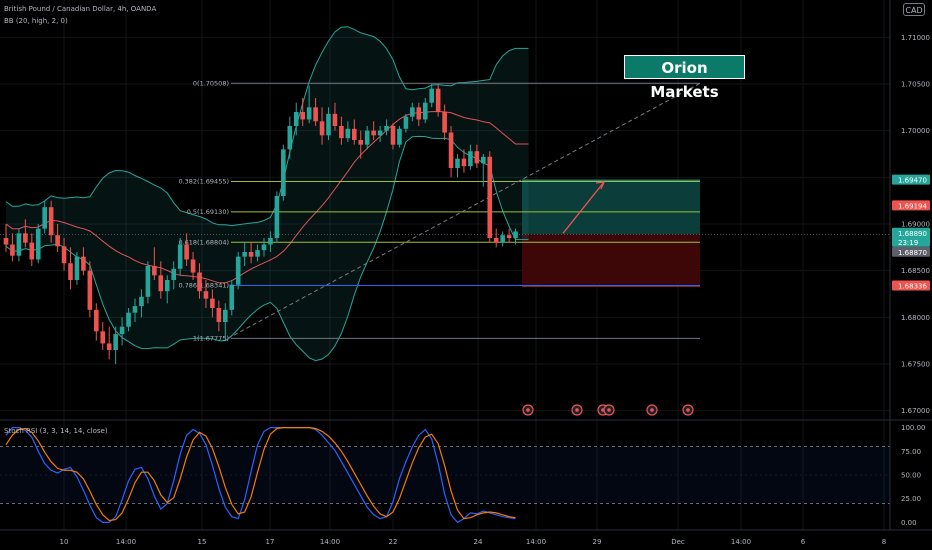  I want to click on stoch-tick-label: 100.00, so click(913, 428).